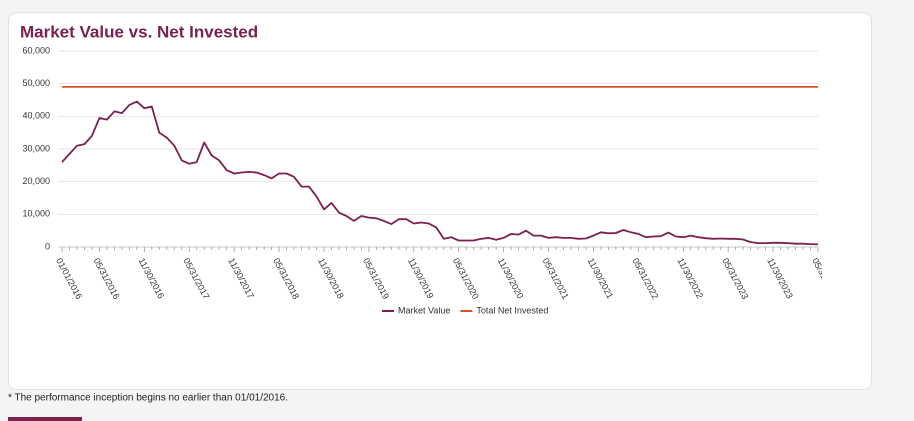 The width and height of the screenshot is (914, 421). Describe the element at coordinates (36, 116) in the screenshot. I see `y-tick-label: 40,000` at that location.